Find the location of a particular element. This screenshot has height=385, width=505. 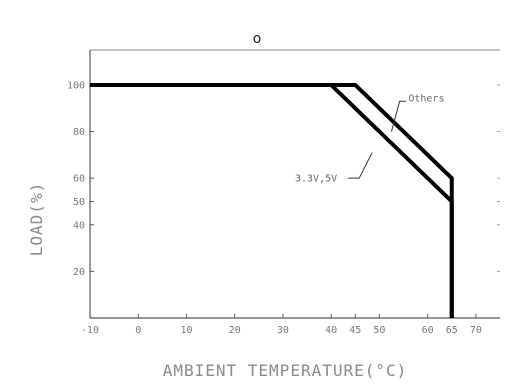

x-tick-label: 45 is located at coordinates (355, 330).